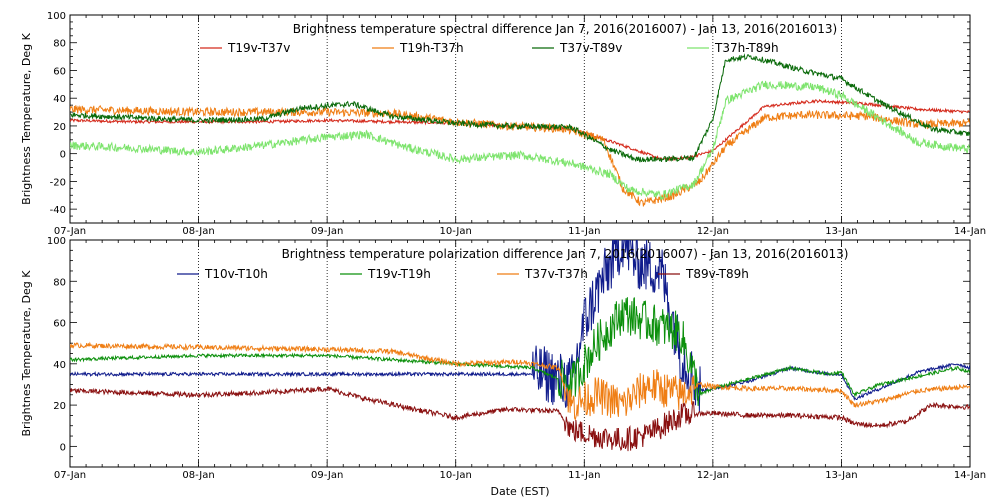 This screenshot has height=500, width=1000. What do you see at coordinates (58, 210) in the screenshot?
I see `y-tick-label: -40` at bounding box center [58, 210].